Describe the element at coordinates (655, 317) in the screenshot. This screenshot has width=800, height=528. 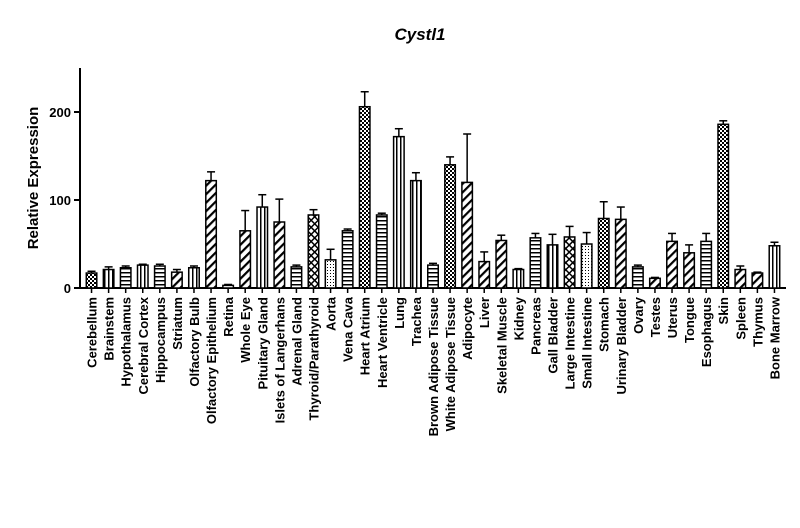
I see `x-tick-label: Testes` at that location.